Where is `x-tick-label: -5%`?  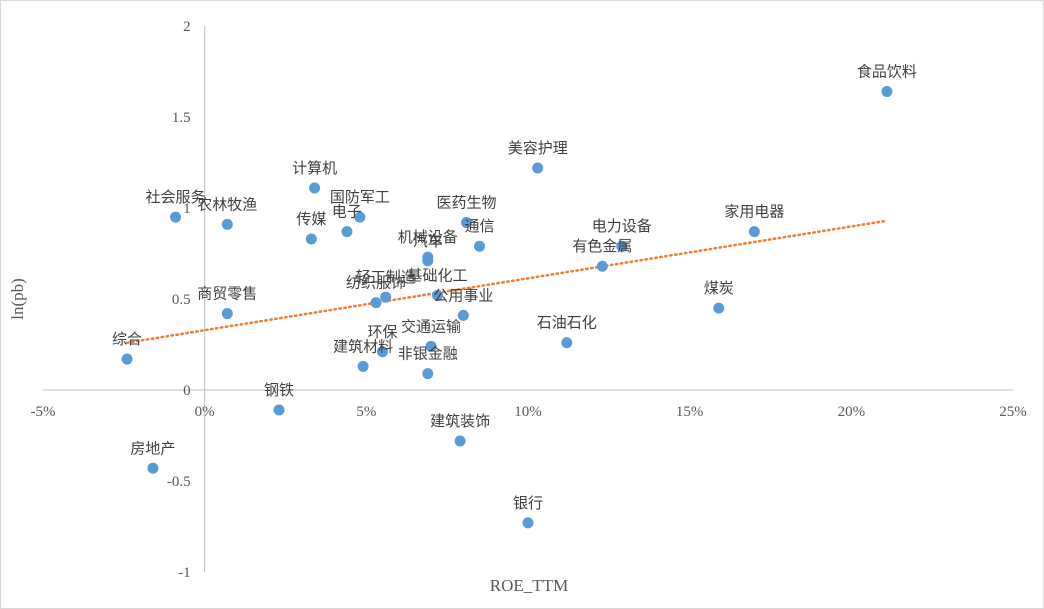
x-tick-label: -5% is located at coordinates (43, 412).